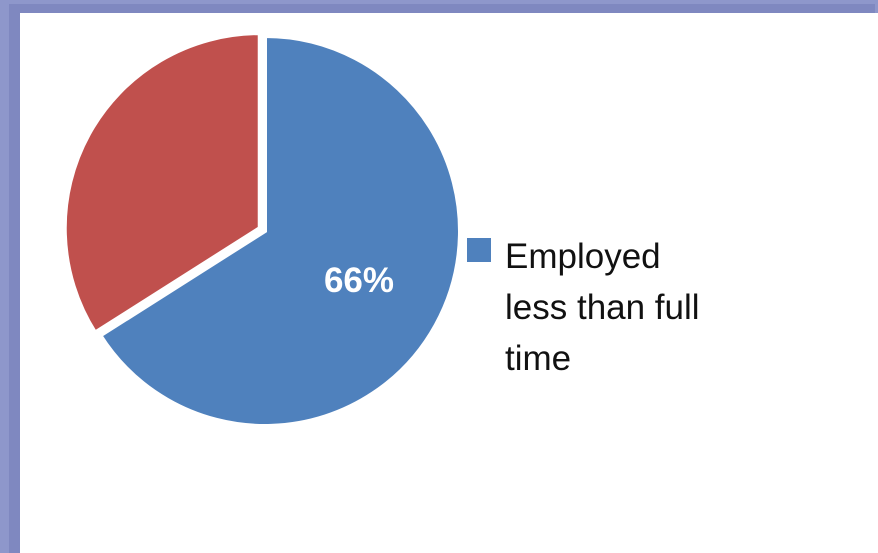 This screenshot has width=878, height=553. Describe the element at coordinates (479, 250) in the screenshot. I see `legend-swatch` at that location.